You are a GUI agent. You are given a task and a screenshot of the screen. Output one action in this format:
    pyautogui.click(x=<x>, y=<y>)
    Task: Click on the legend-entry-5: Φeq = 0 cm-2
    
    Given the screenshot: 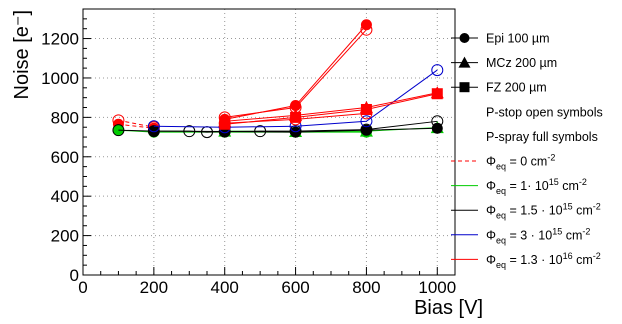 What is the action you would take?
    pyautogui.click(x=503, y=162)
    